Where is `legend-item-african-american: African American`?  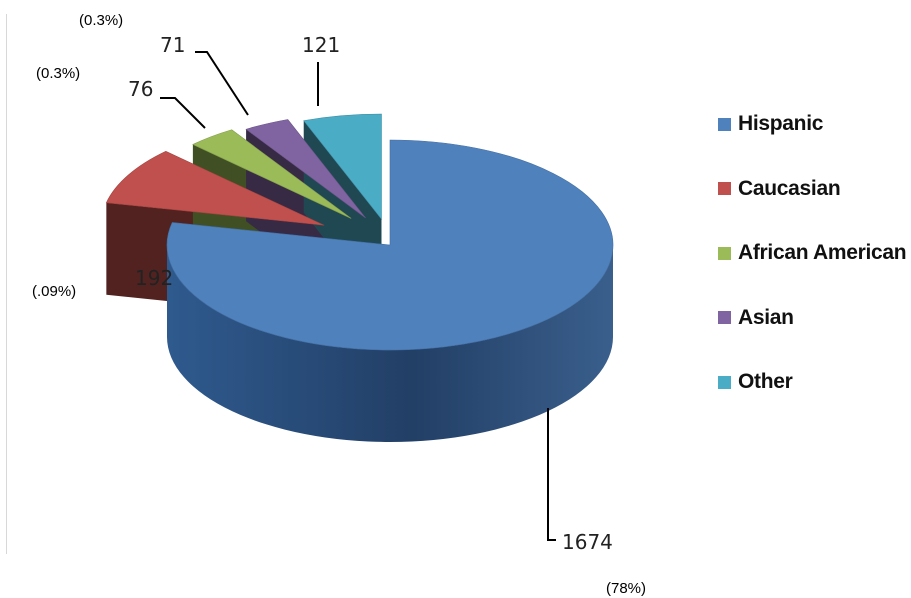 legend-item-african-american: African American is located at coordinates (812, 253).